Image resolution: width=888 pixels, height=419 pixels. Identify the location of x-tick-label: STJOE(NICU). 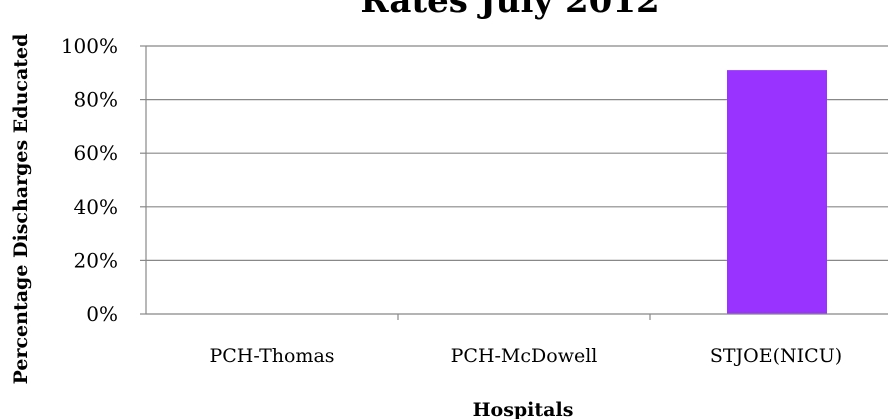
(776, 356).